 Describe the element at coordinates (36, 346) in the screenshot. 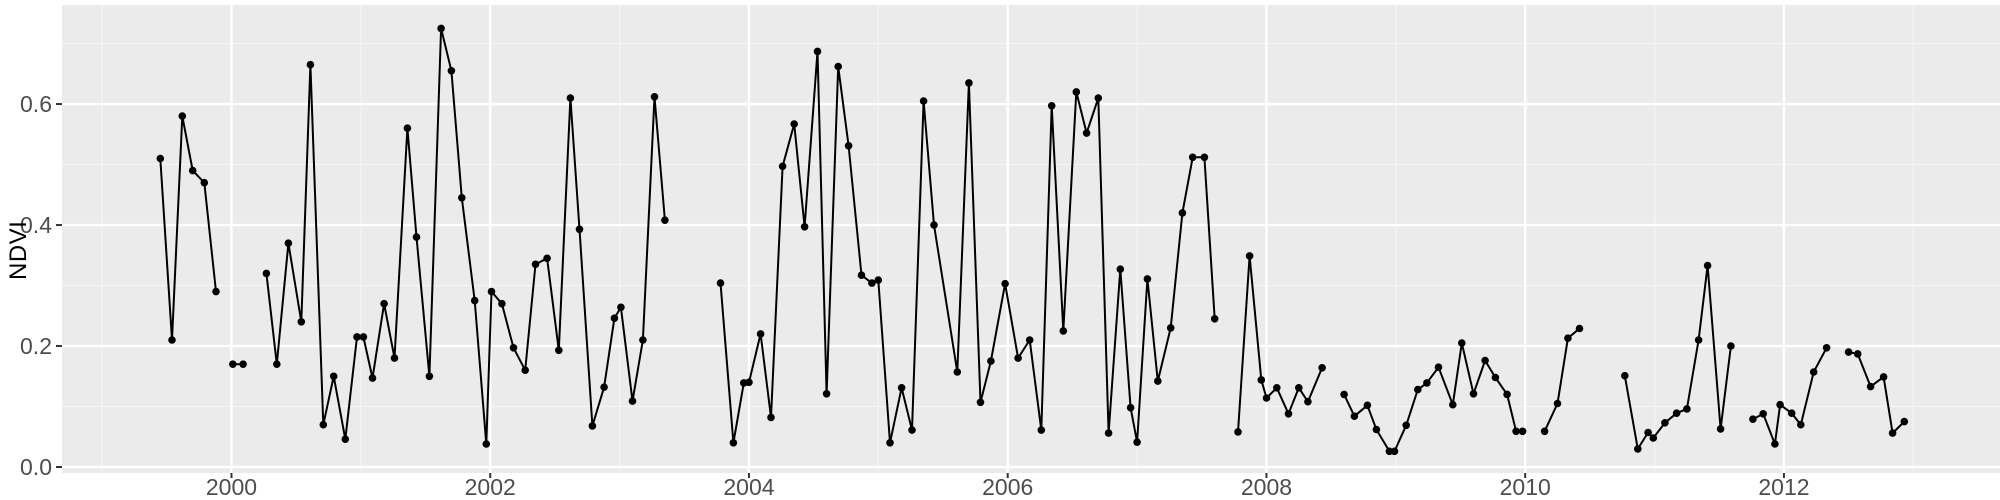

I see `y-axis-tick-label: 0.2` at that location.